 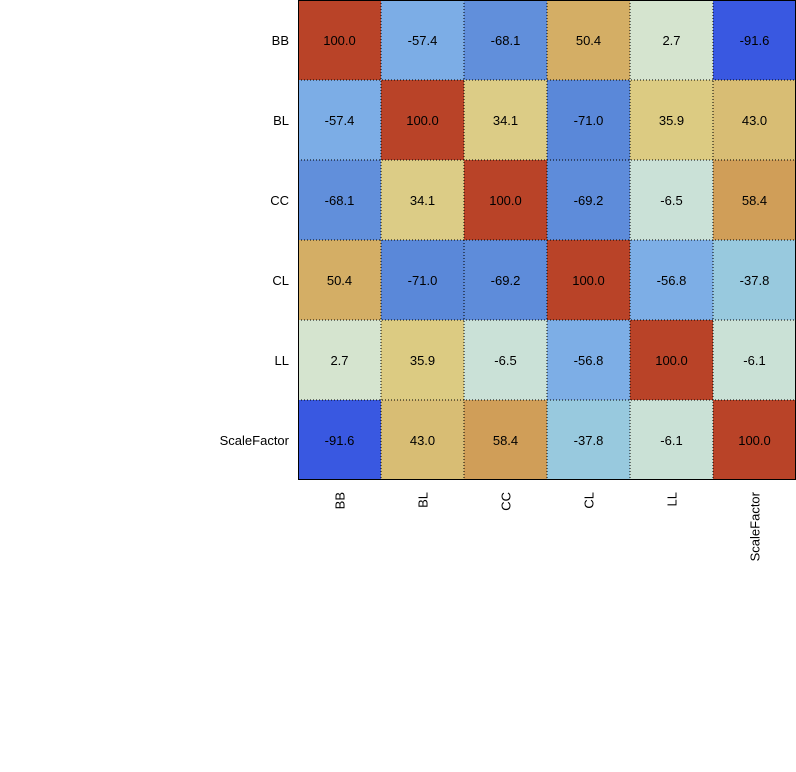 I want to click on heatmap-cell-CL-CC, so click(x=505, y=280).